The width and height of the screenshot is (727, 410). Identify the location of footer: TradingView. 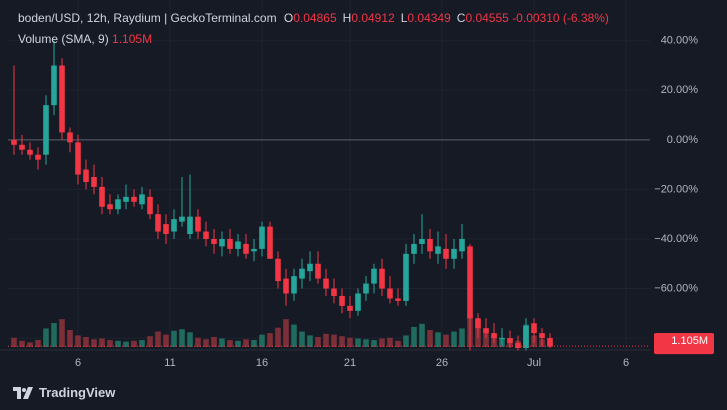
(63, 392).